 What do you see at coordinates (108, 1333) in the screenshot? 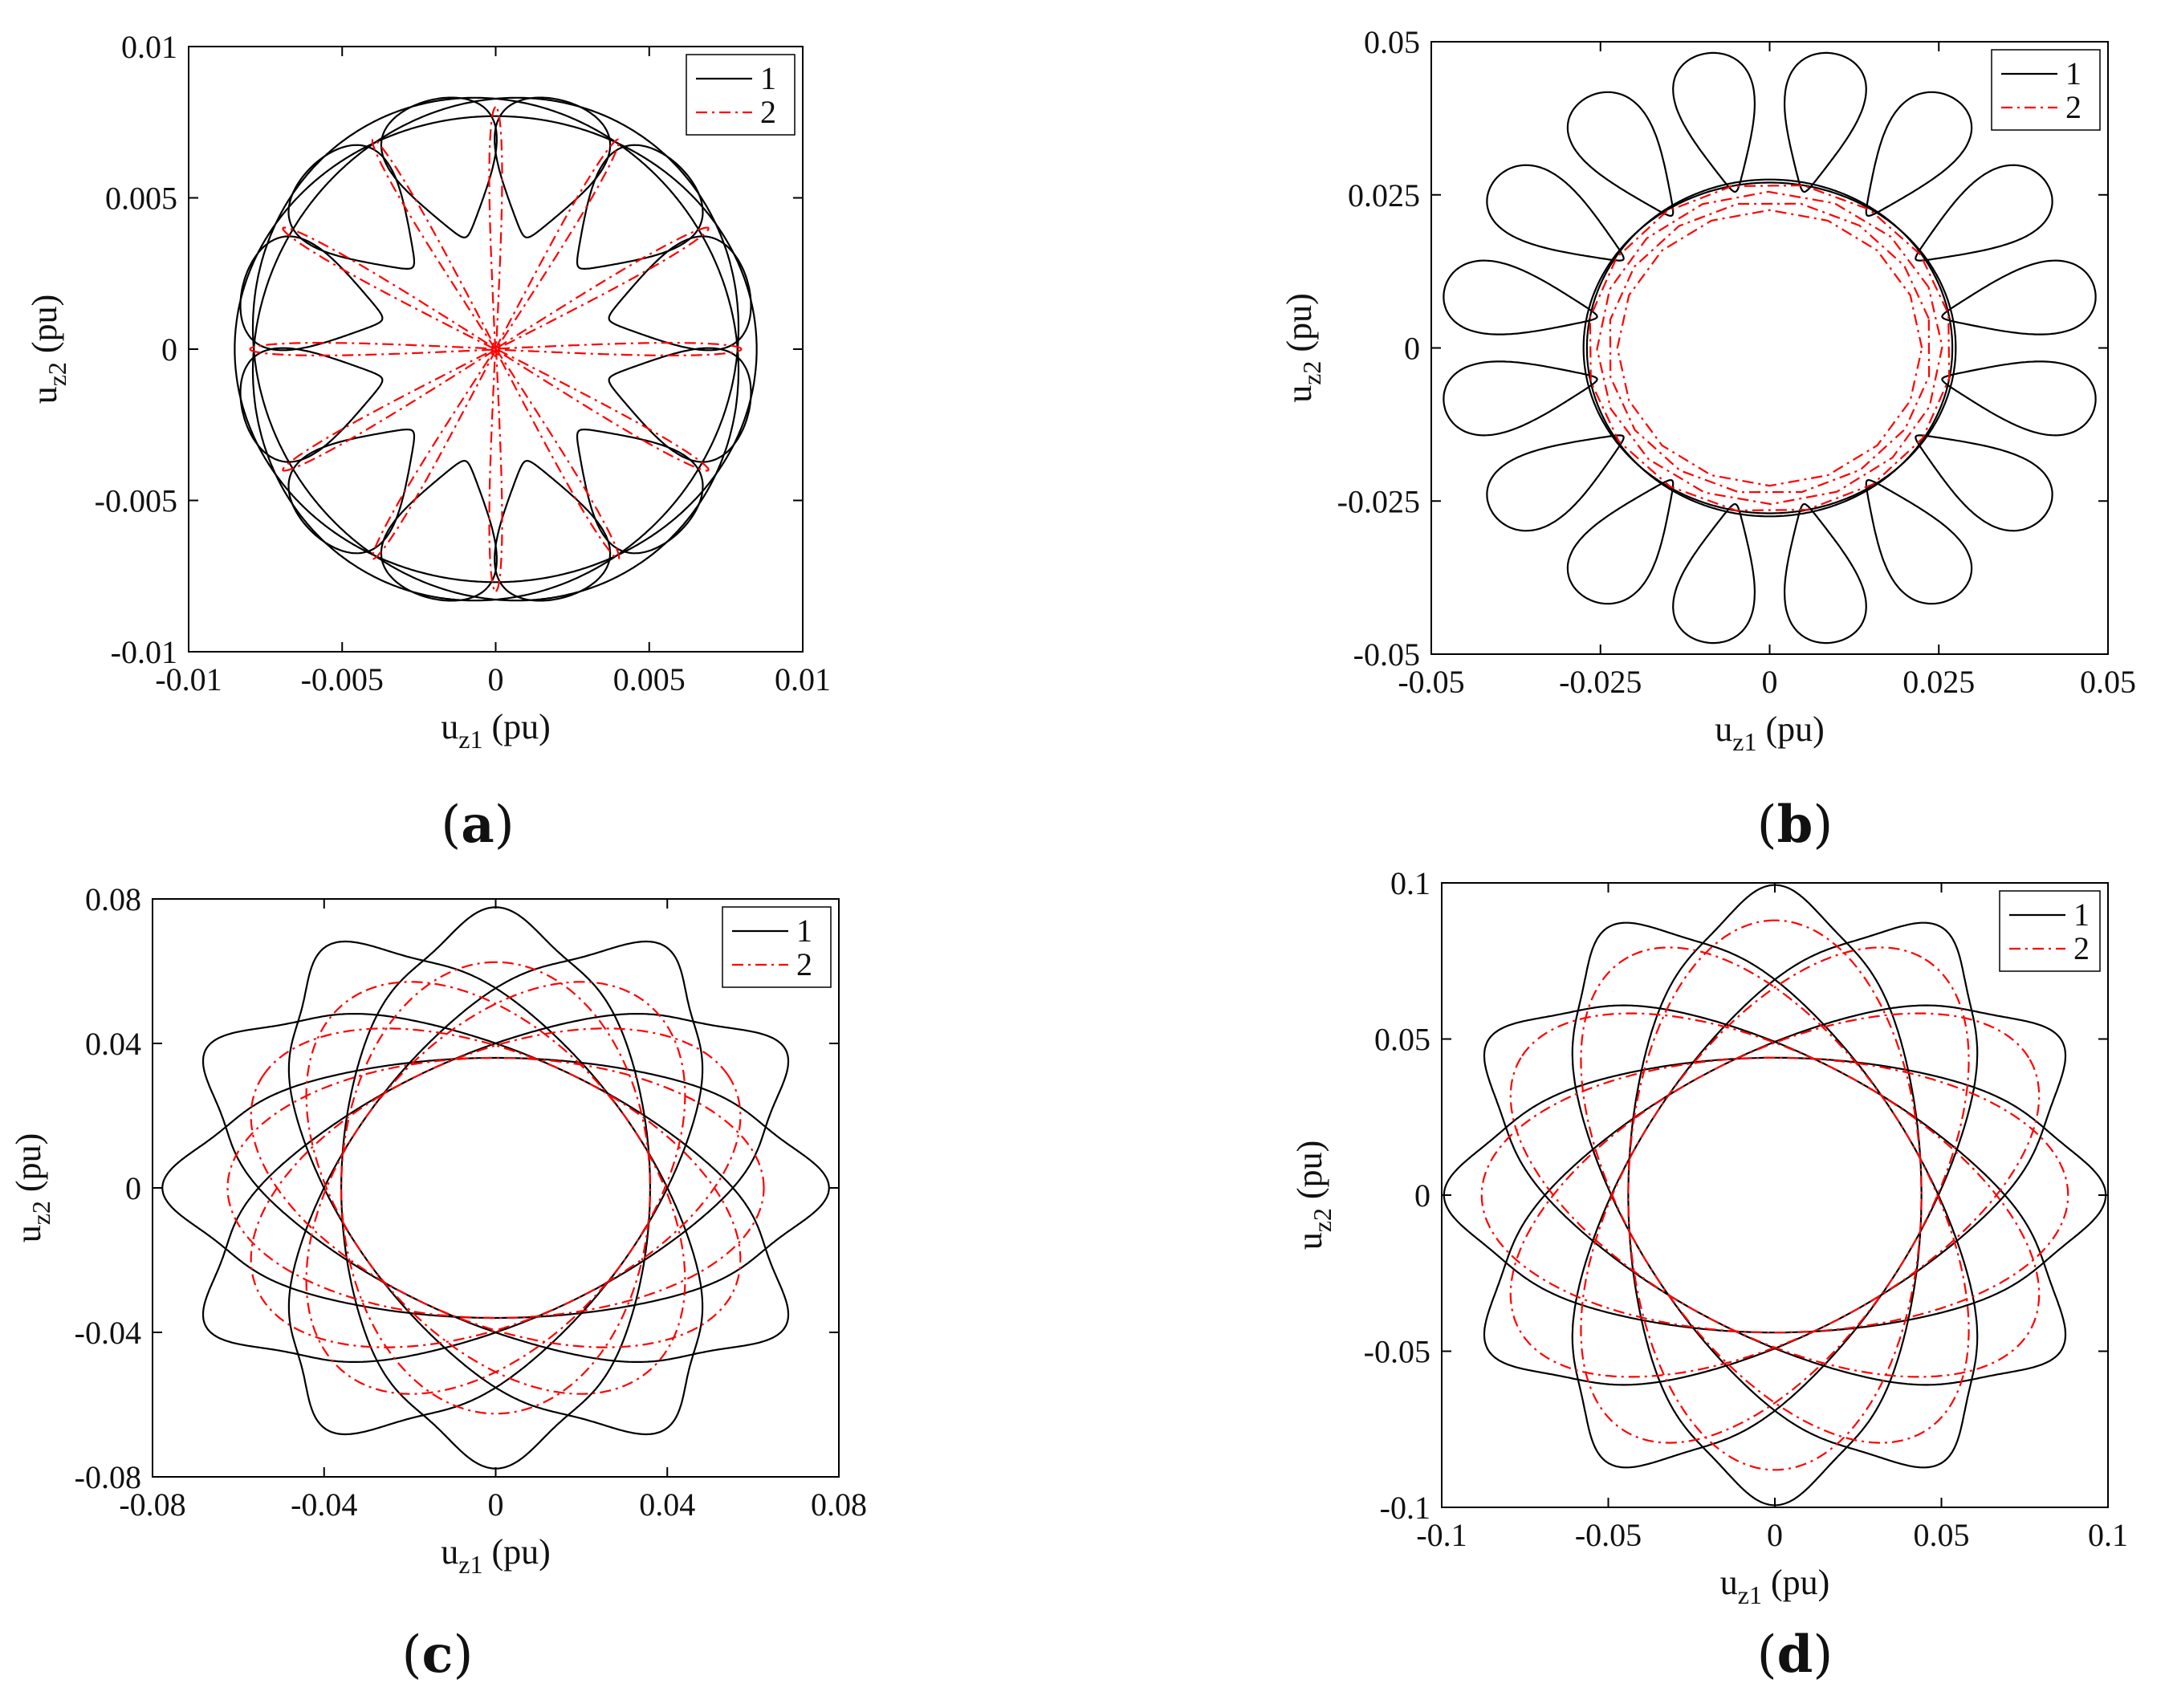
I see `y-tick-label: -0.04` at bounding box center [108, 1333].